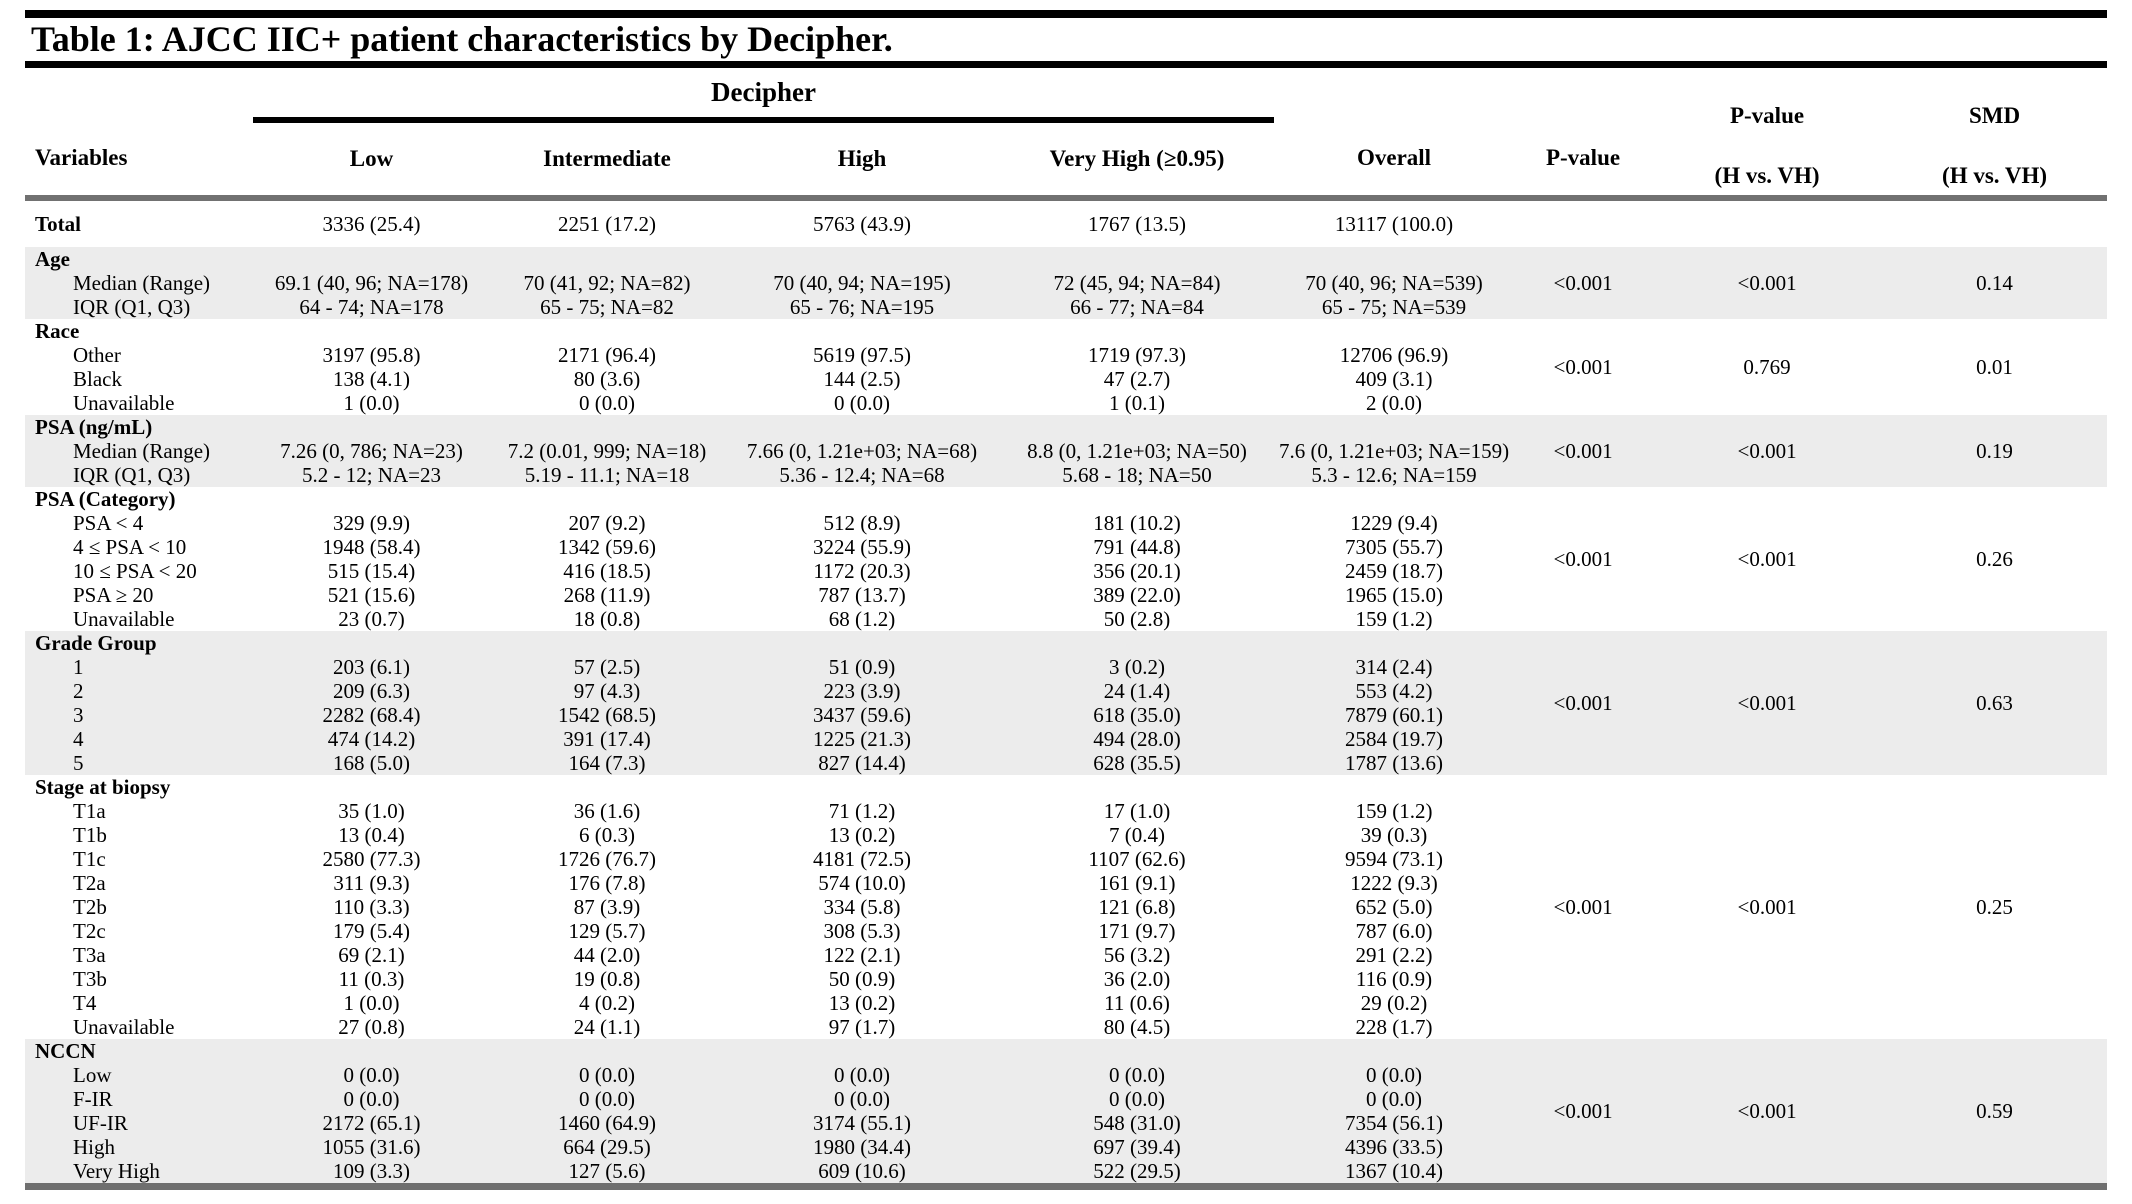 This screenshot has height=1204, width=2132. What do you see at coordinates (371, 859) in the screenshot?
I see `cell-value: 2580 (77.3)` at bounding box center [371, 859].